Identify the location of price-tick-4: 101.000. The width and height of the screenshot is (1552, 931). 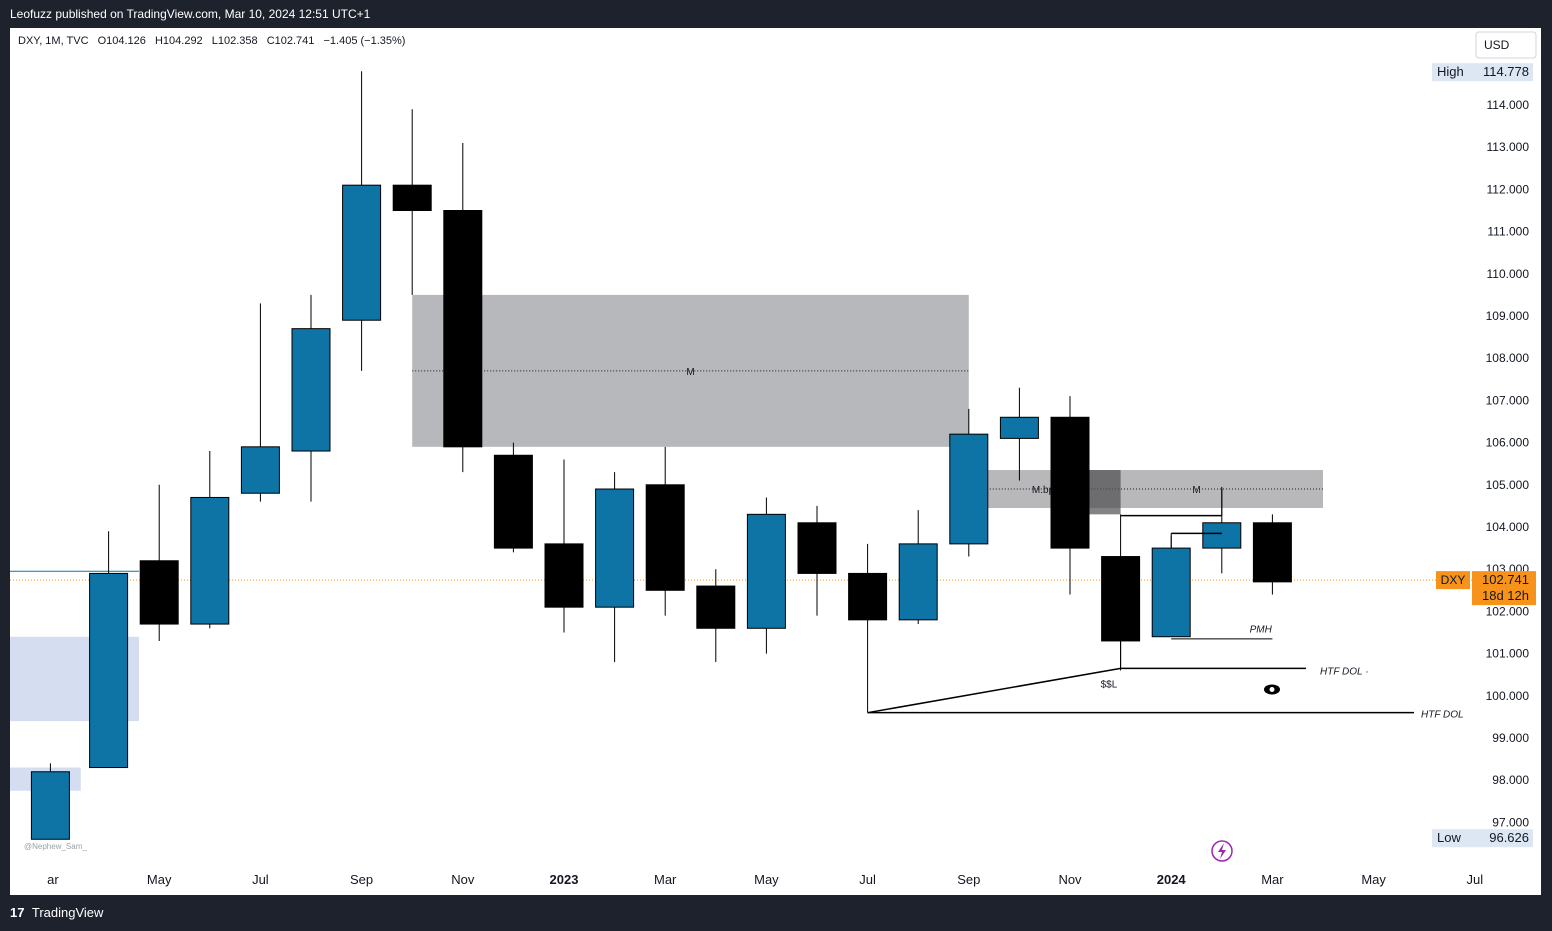
(1508, 654).